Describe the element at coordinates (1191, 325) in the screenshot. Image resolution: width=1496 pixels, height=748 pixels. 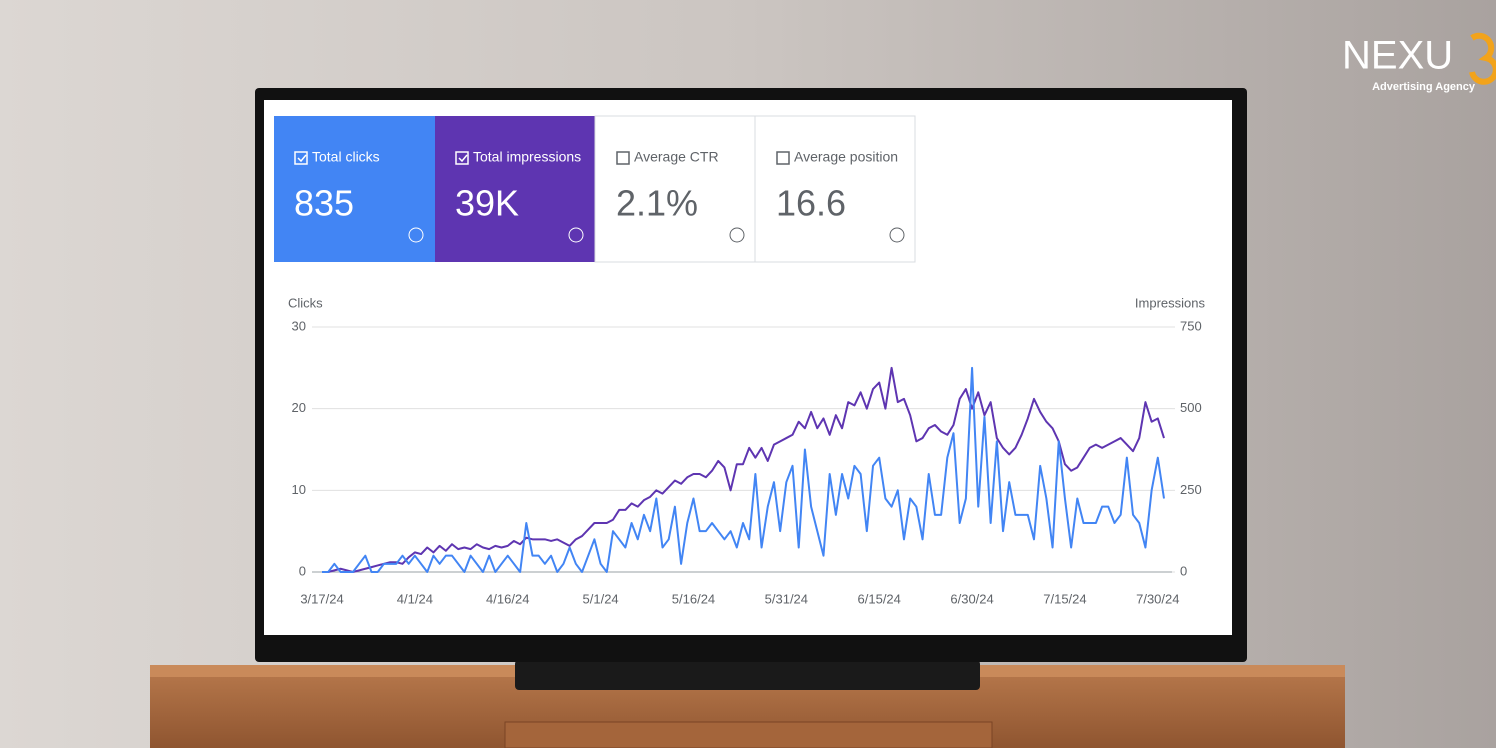
I see `y2-tick-label: 750` at that location.